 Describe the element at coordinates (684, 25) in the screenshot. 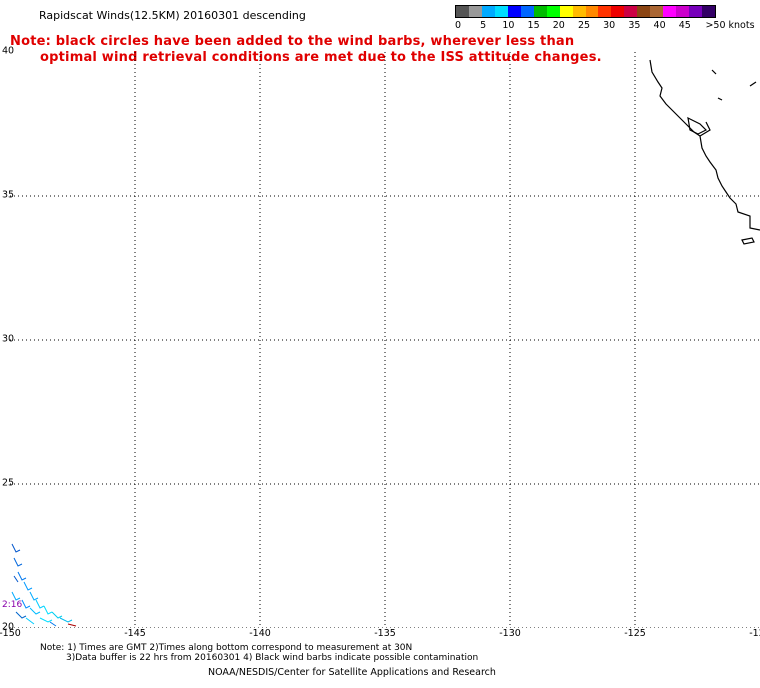

I see `colorbar-label: 45` at that location.